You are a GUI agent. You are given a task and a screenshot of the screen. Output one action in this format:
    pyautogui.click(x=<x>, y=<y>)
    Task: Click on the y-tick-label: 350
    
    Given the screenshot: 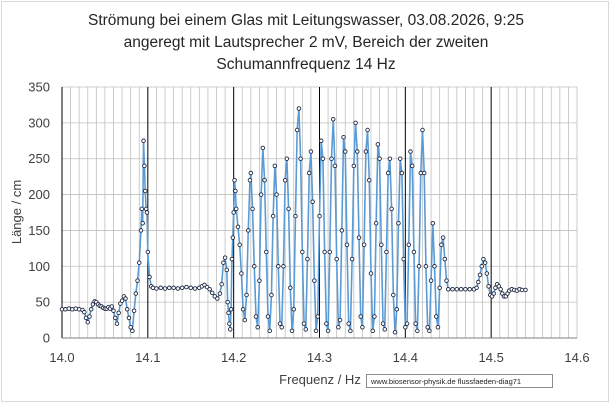 What is the action you would take?
    pyautogui.click(x=39, y=87)
    